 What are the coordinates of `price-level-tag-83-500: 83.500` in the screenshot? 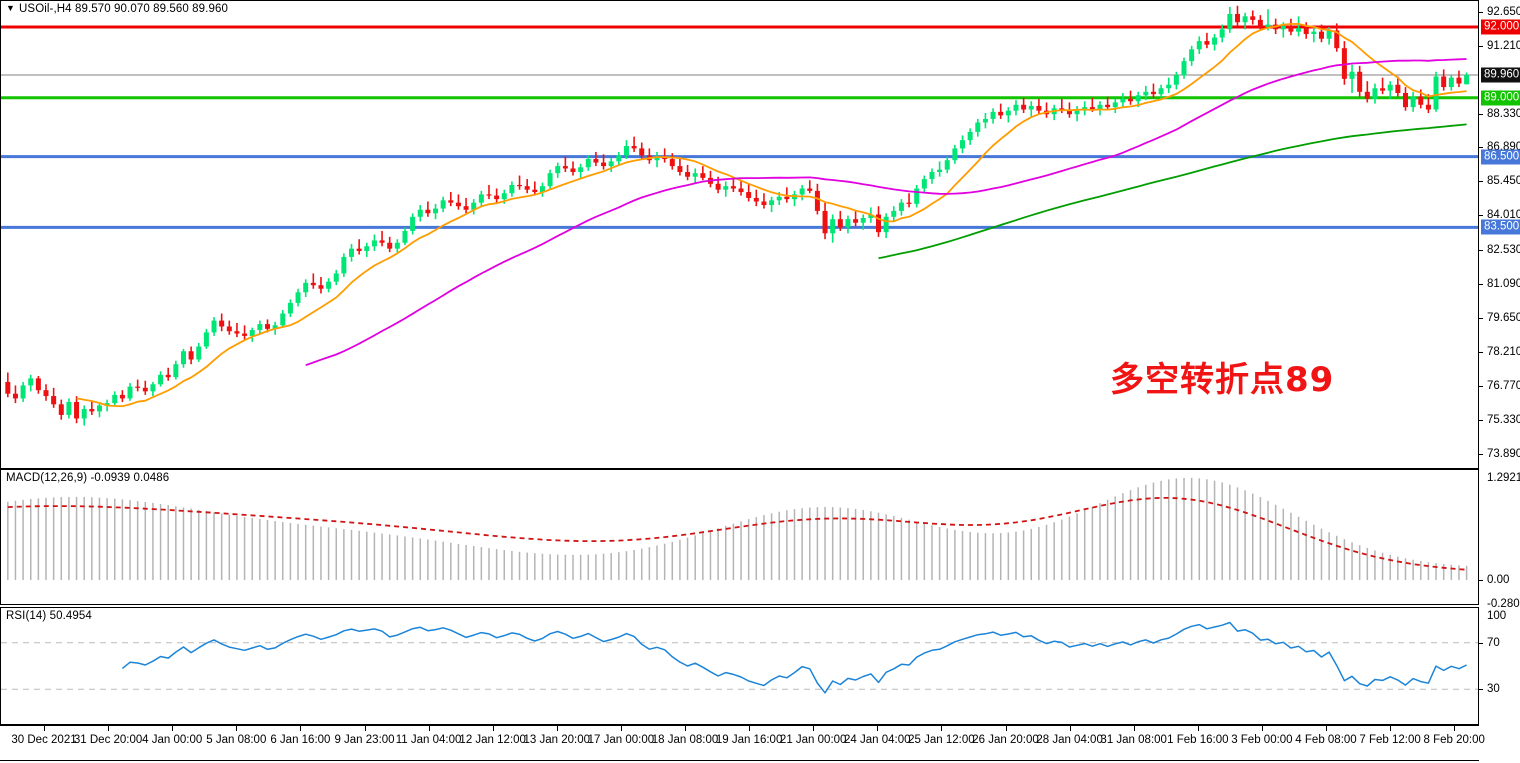 It's located at (1500, 227).